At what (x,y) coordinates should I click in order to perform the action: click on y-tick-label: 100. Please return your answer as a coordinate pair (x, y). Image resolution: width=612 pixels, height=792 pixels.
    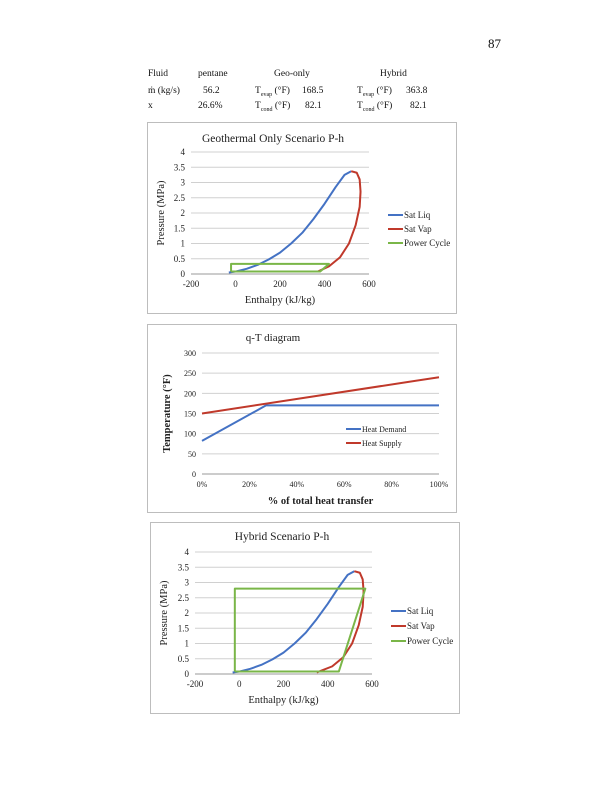
    Looking at the image, I should click on (190, 434).